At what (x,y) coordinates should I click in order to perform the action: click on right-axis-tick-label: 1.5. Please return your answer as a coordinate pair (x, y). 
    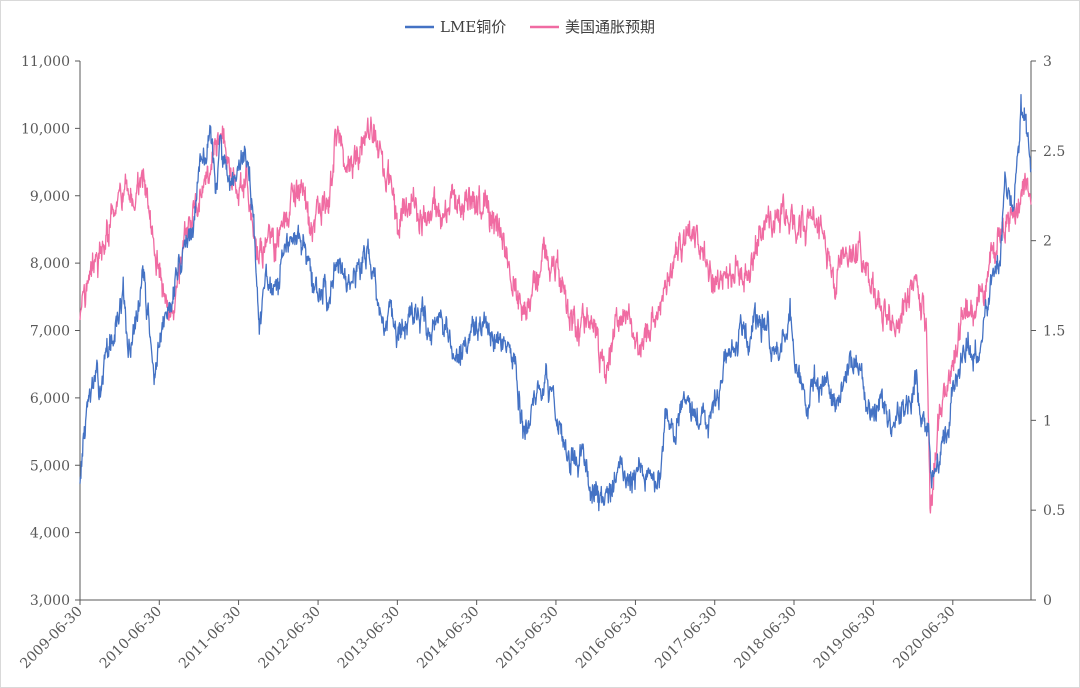
    Looking at the image, I should click on (1054, 332).